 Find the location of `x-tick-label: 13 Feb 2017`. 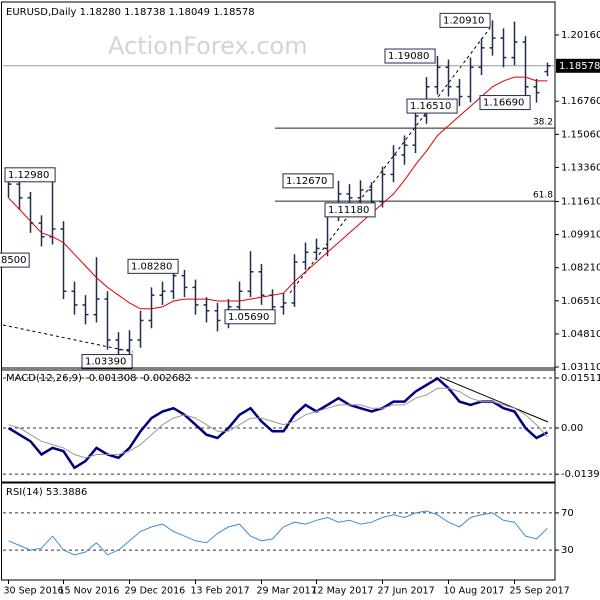

x-tick-label: 13 Feb 2017 is located at coordinates (220, 591).